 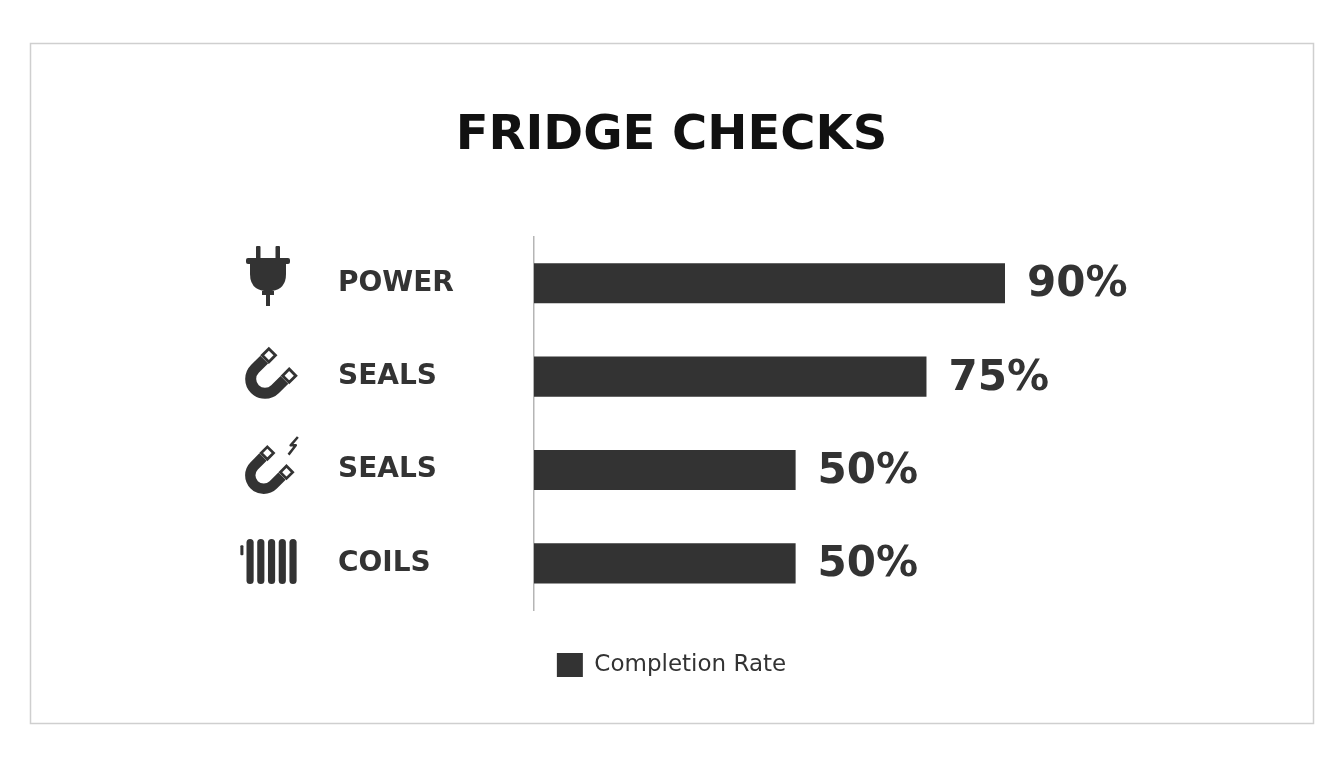 I want to click on data-label: 90%, so click(x=1077, y=282).